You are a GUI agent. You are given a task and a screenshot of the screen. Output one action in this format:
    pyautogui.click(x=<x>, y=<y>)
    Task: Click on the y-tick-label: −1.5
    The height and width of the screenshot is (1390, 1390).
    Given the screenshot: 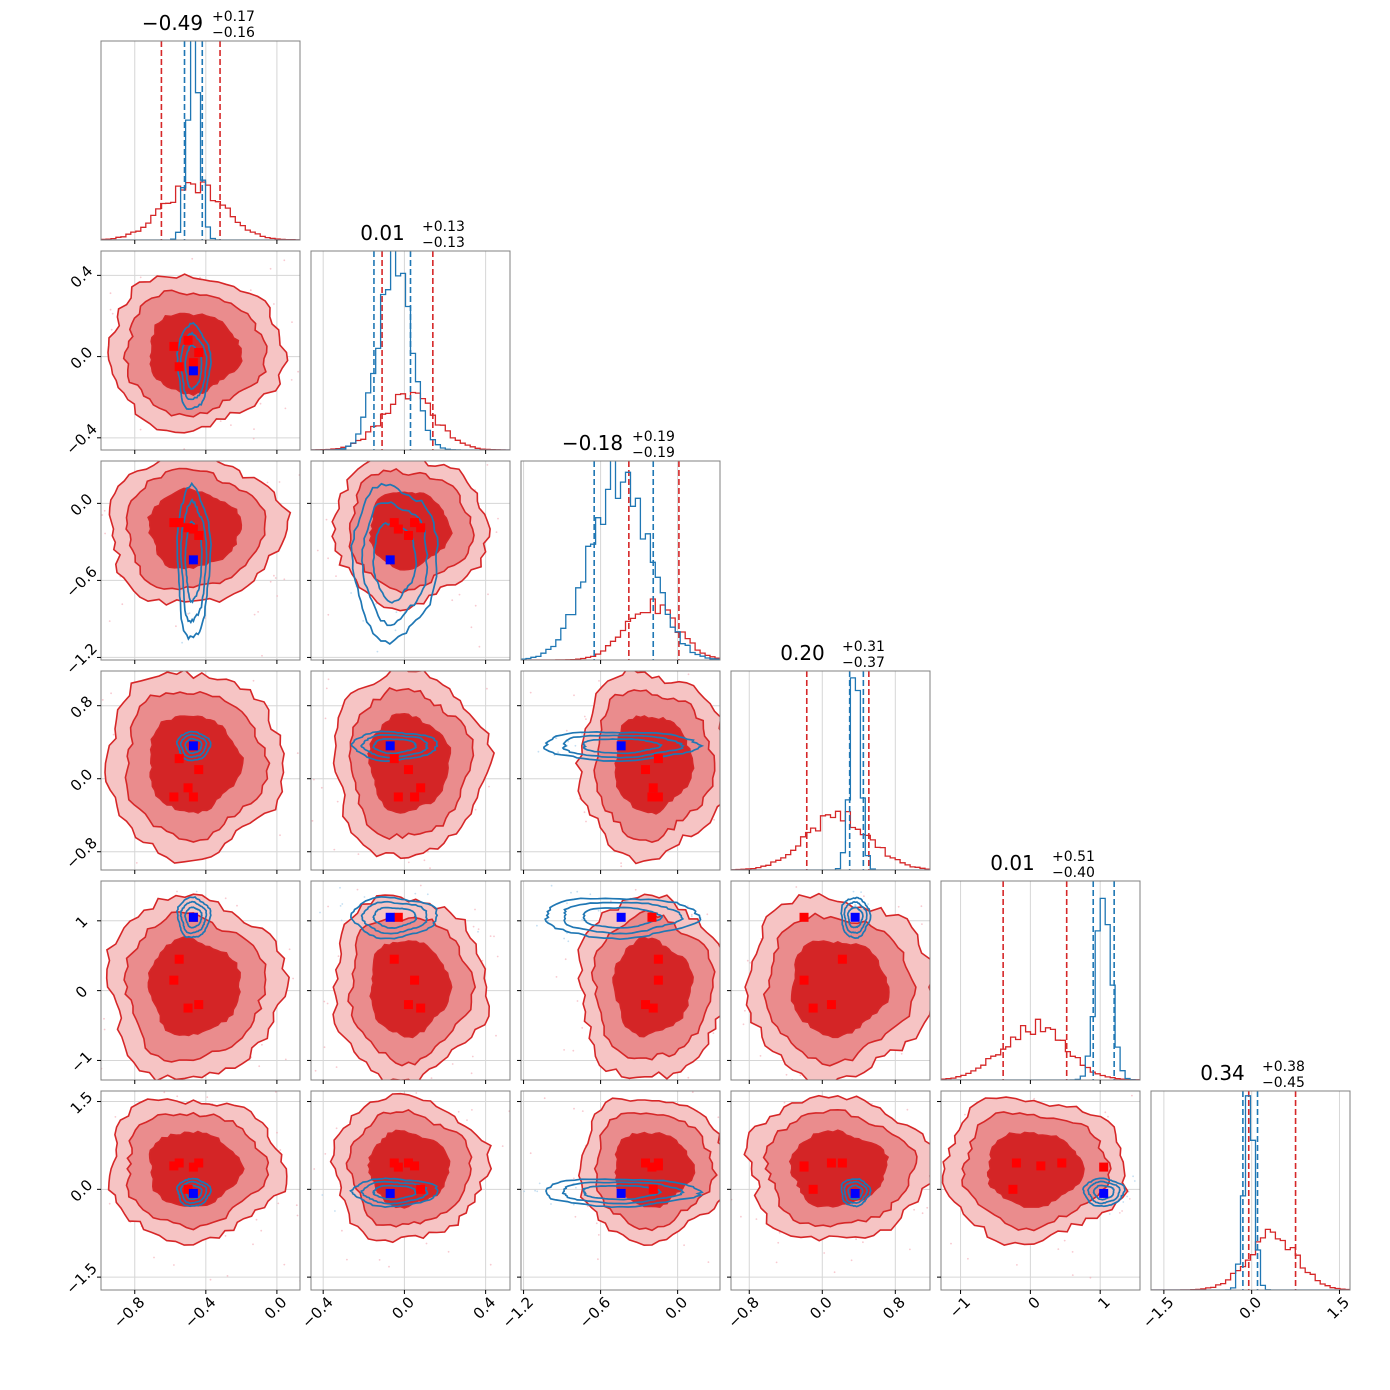 What is the action you would take?
    pyautogui.click(x=81, y=1278)
    